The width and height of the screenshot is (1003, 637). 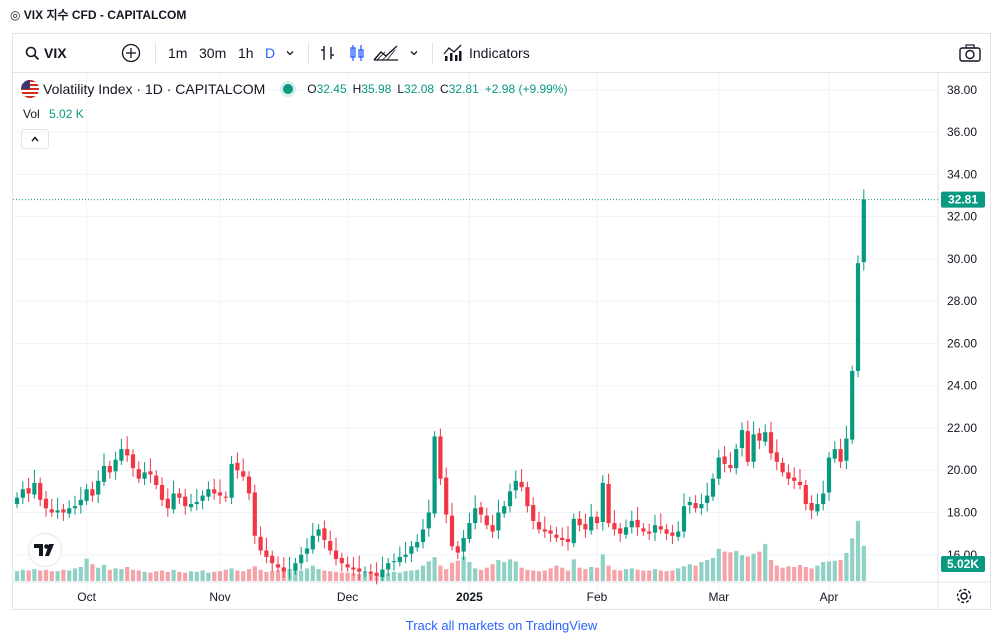 What do you see at coordinates (414, 53) in the screenshot?
I see `chart-type-dropdown` at bounding box center [414, 53].